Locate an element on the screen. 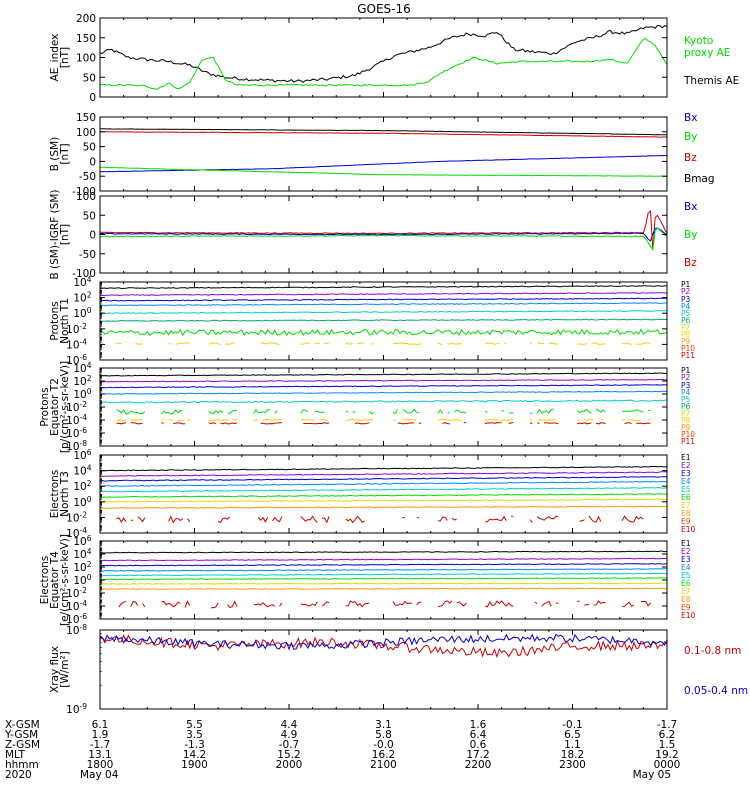 The height and width of the screenshot is (800, 750). panel-2: -100 -50 0 50 100 150 B (SM)[nT] Bx By Bz Bmag is located at coordinates (382, 155).